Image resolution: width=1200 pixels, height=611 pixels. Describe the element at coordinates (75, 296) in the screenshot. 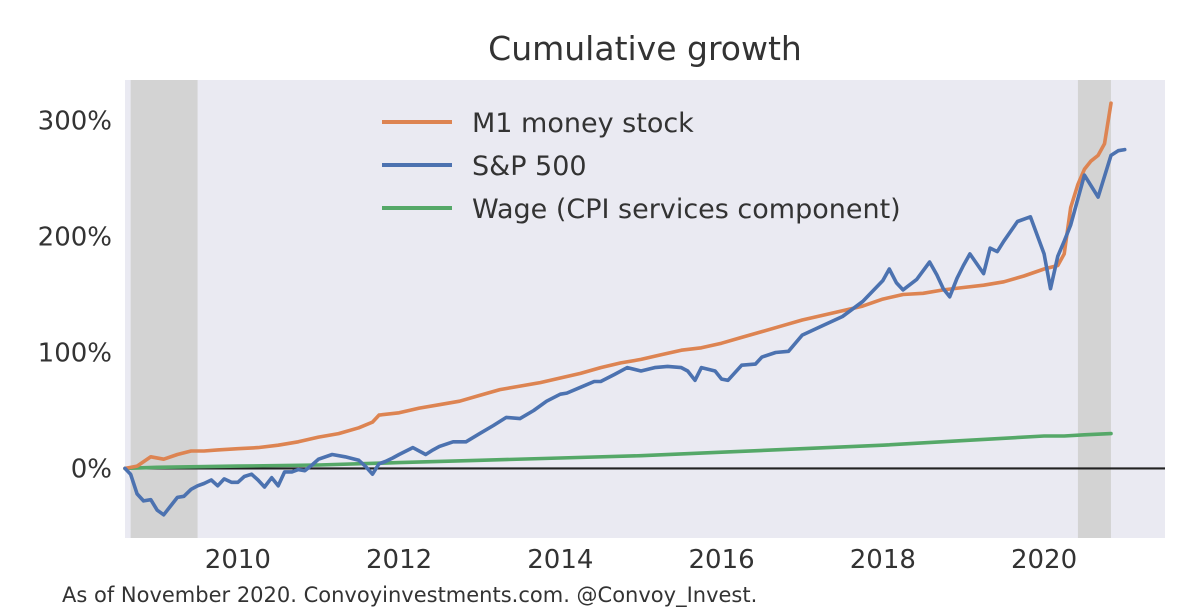

I see `y-axis-ticks: 0% 100% 200% 300%` at that location.